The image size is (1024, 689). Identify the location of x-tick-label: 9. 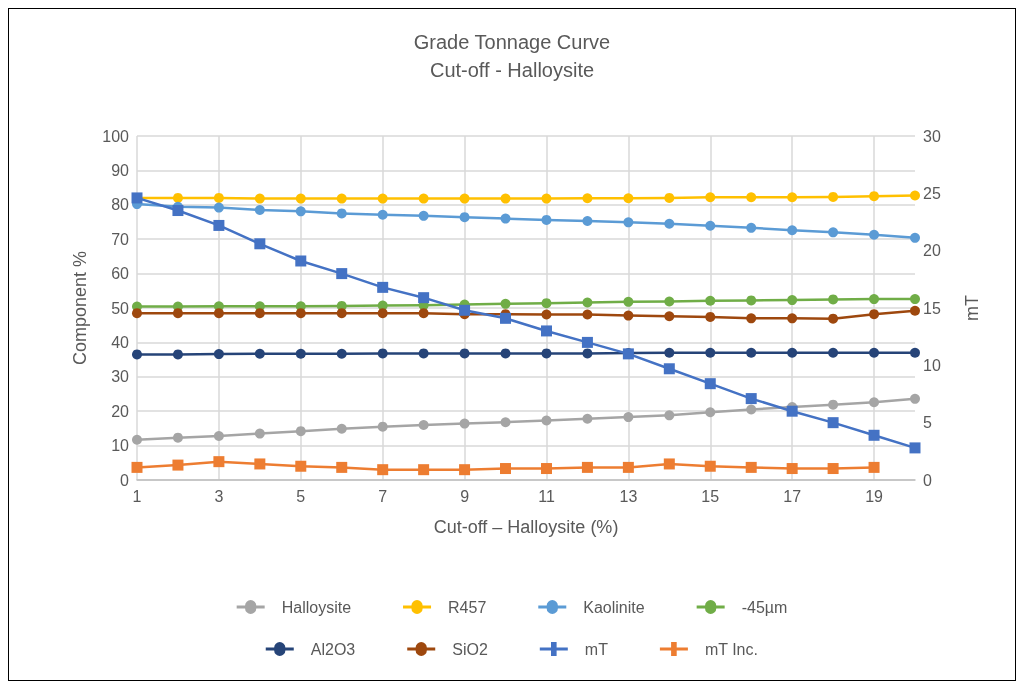
(465, 496).